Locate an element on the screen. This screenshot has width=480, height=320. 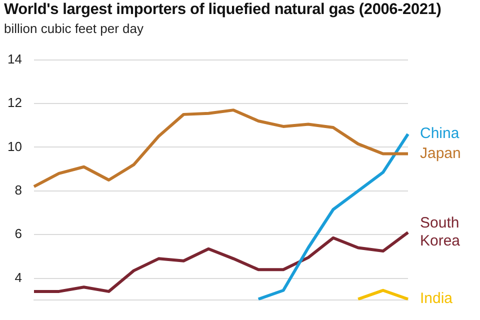
y-tick-label: 10 is located at coordinates (15, 146).